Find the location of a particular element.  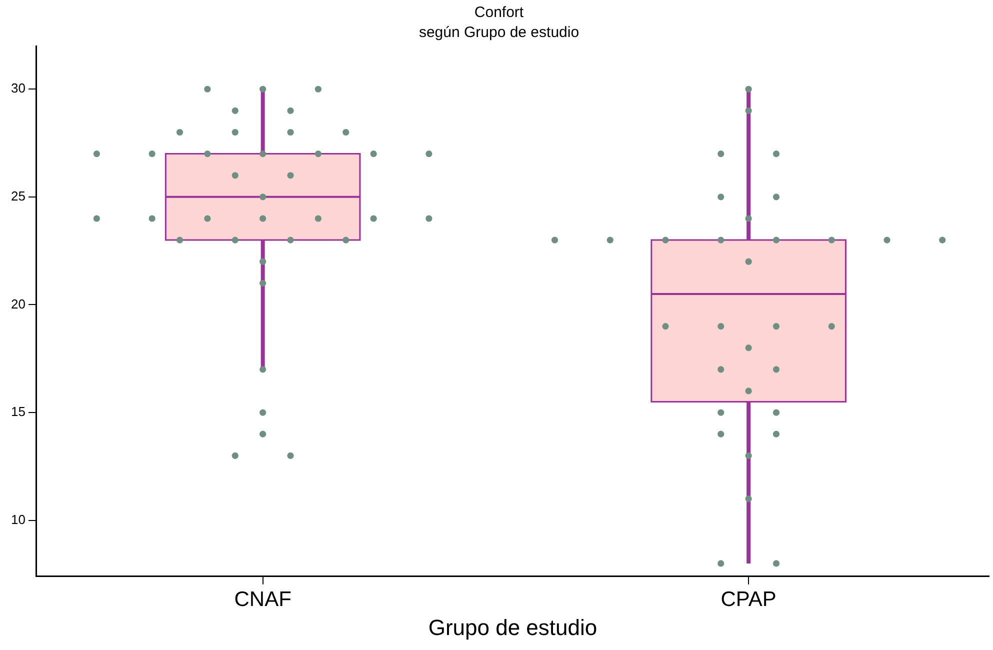

chart-subtitle: según Grupo de estudio is located at coordinates (499, 33).